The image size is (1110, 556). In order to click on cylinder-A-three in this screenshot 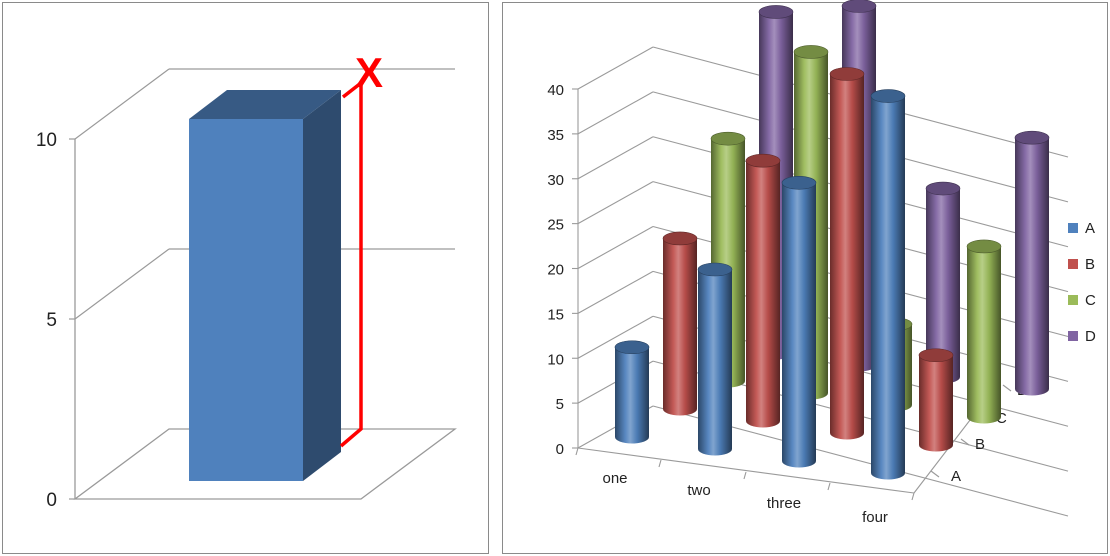, I will do `click(799, 321)`.